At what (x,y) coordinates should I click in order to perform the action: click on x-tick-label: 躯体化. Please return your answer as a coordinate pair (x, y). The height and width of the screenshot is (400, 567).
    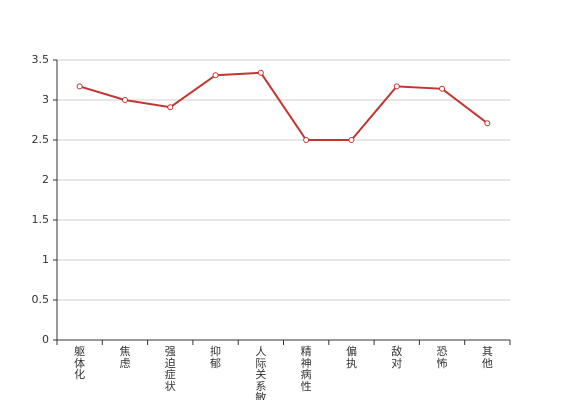
    Looking at the image, I should click on (80, 363).